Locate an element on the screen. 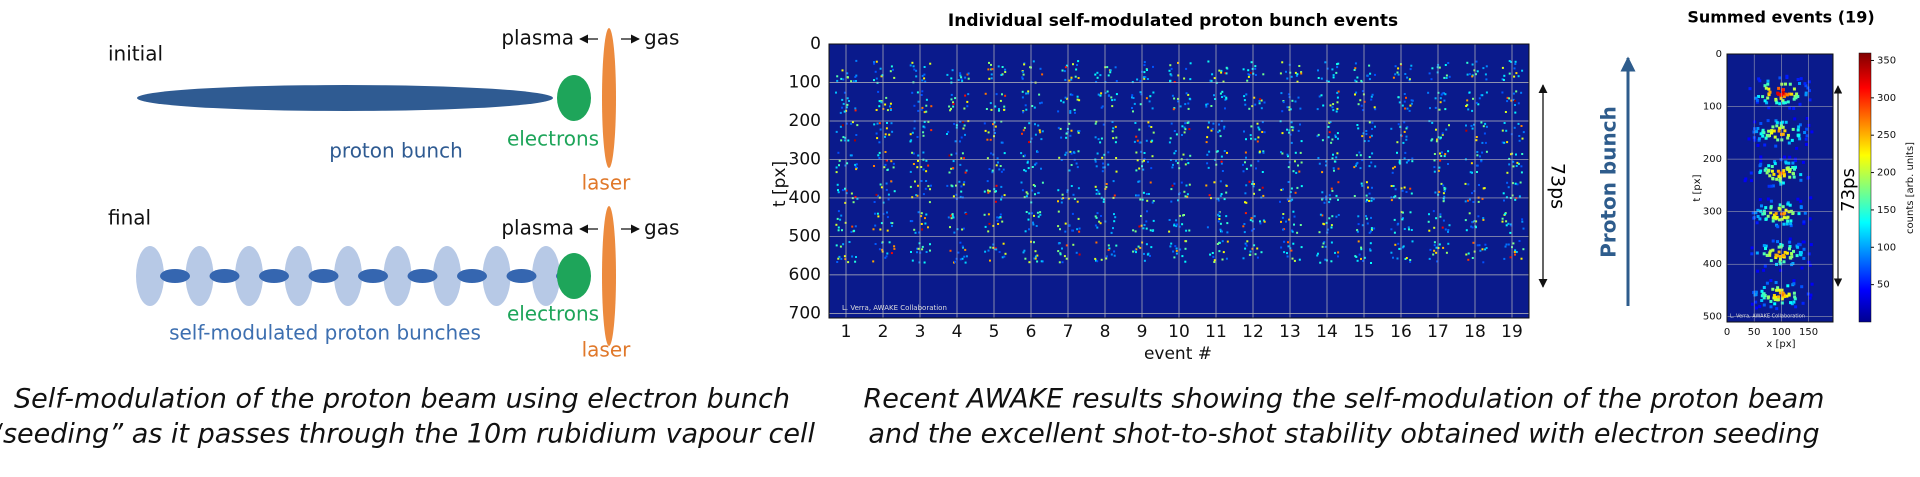  microbunch is located at coordinates (373, 276).